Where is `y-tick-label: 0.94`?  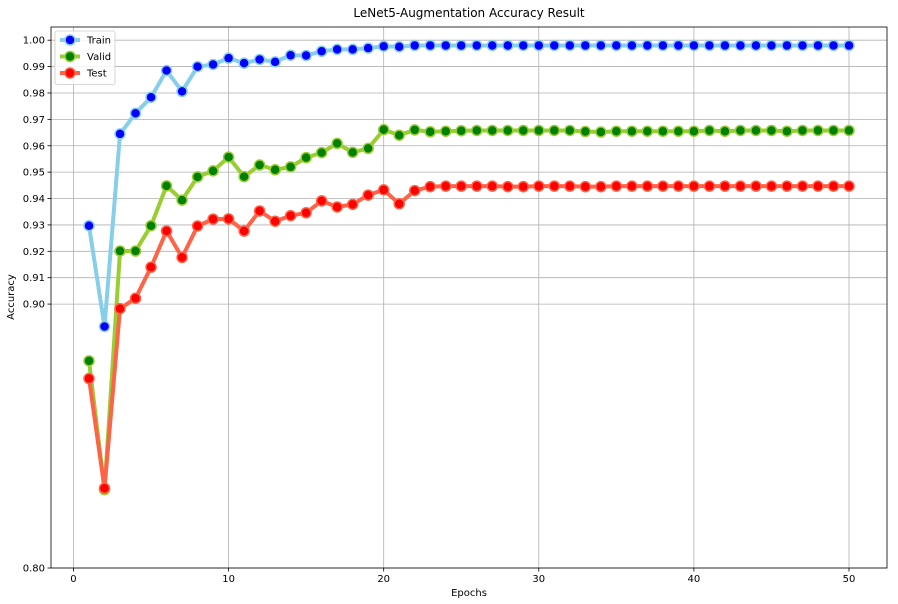 y-tick-label: 0.94 is located at coordinates (34, 199).